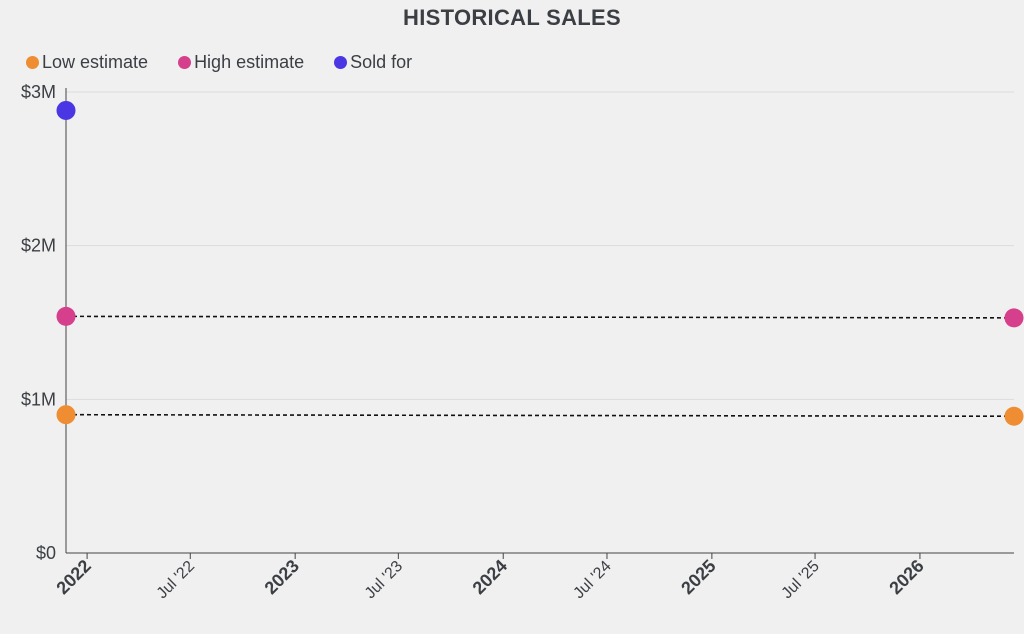 This screenshot has width=1024, height=634. Describe the element at coordinates (73, 577) in the screenshot. I see `x-tick-label: 2022` at that location.